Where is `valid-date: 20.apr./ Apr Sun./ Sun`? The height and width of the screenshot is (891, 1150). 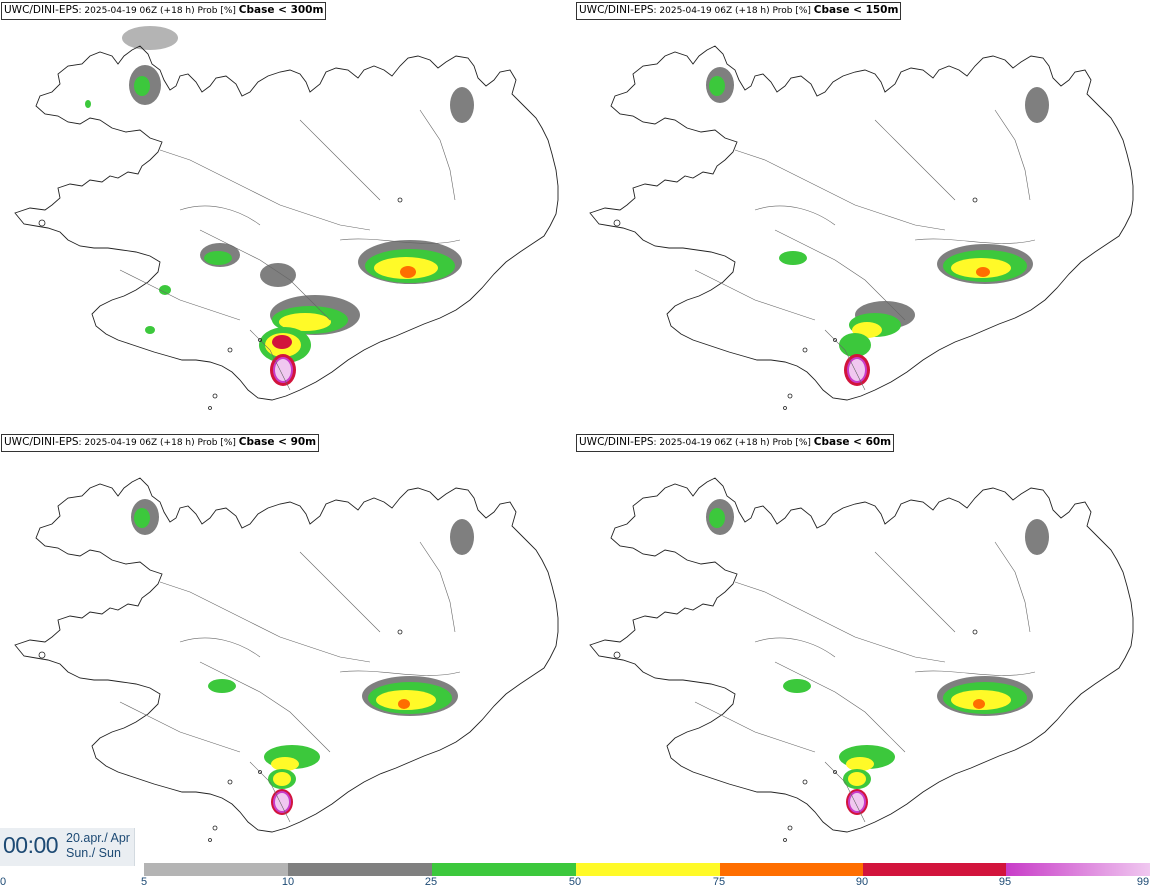
valid-date: 20.apr./ Apr Sun./ Sun is located at coordinates (98, 846).